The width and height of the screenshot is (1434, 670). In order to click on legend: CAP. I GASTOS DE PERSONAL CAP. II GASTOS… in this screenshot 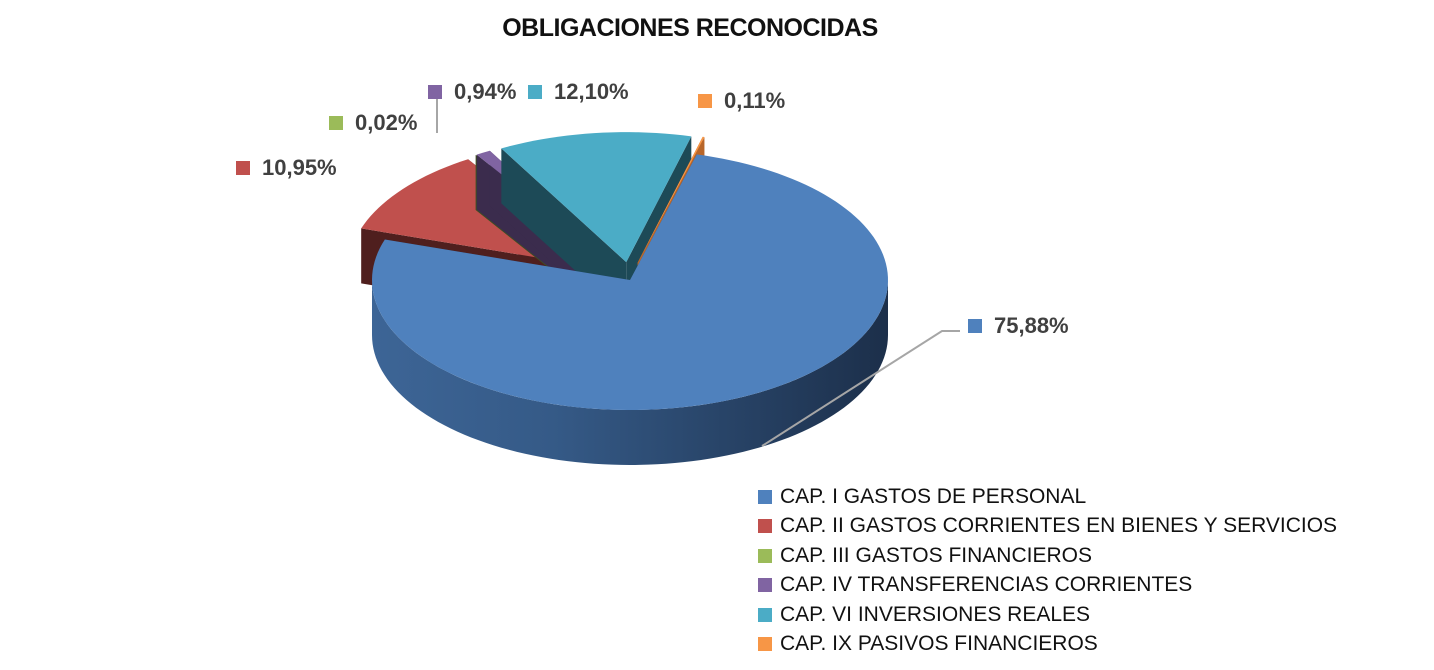, I will do `click(1047, 570)`.